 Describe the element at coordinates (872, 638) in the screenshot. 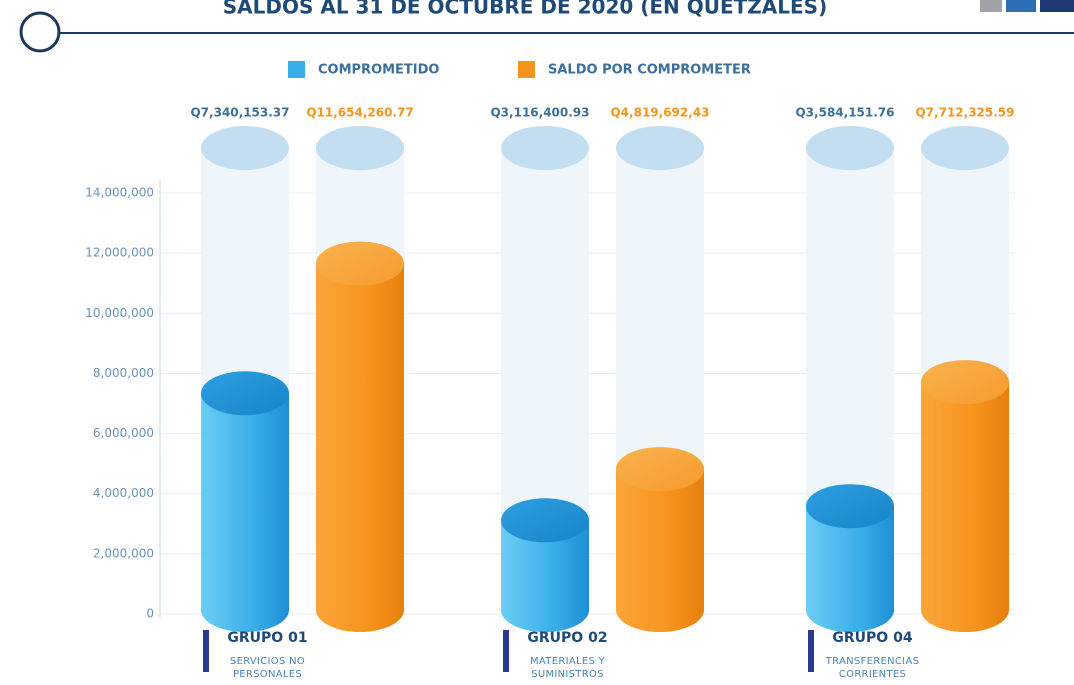

I see `x-tick-label: GRUPO 04` at that location.